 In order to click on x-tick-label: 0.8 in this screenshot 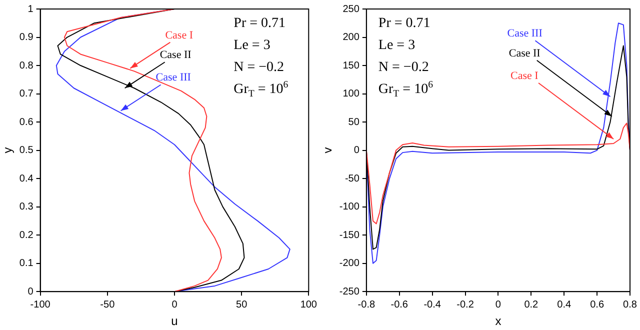, I will do `click(630, 304)`.